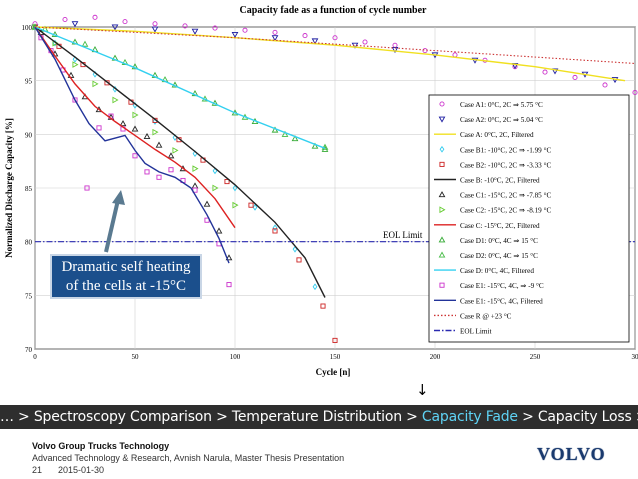  What do you see at coordinates (571, 454) in the screenshot?
I see `volvo-logo: VOLVO` at bounding box center [571, 454].